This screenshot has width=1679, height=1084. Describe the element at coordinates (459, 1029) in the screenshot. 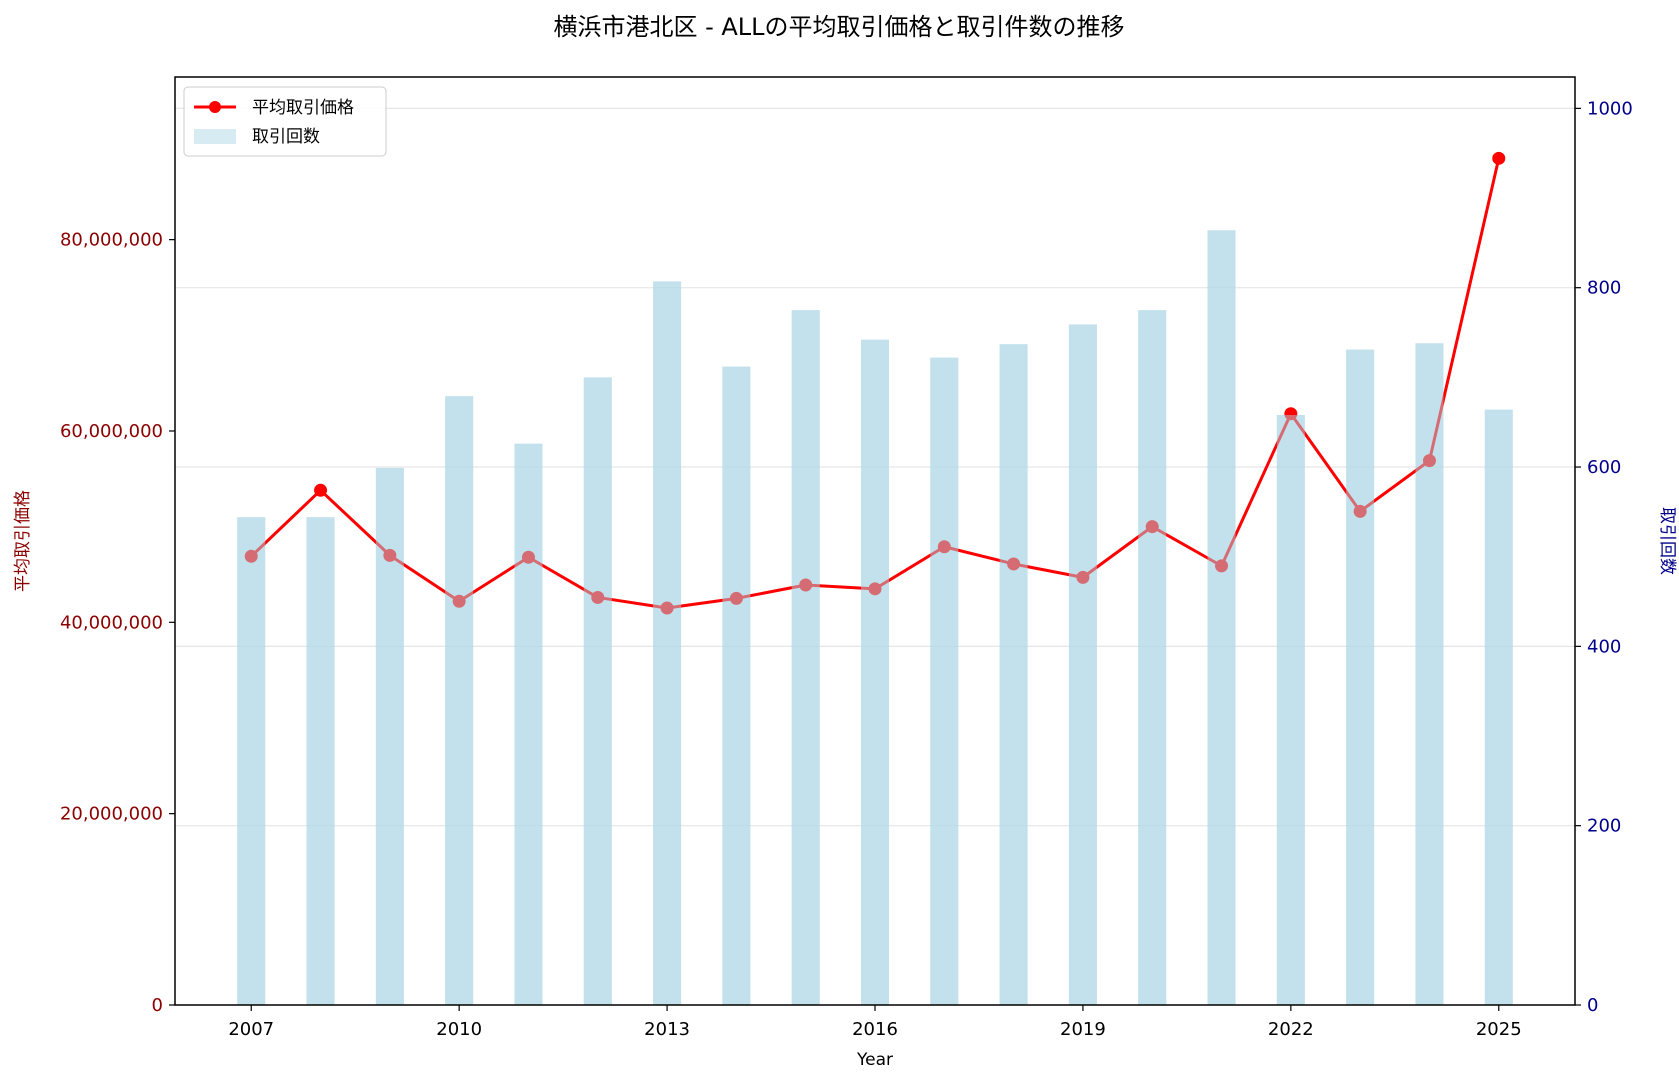

I see `x-tick-label: 2010` at that location.